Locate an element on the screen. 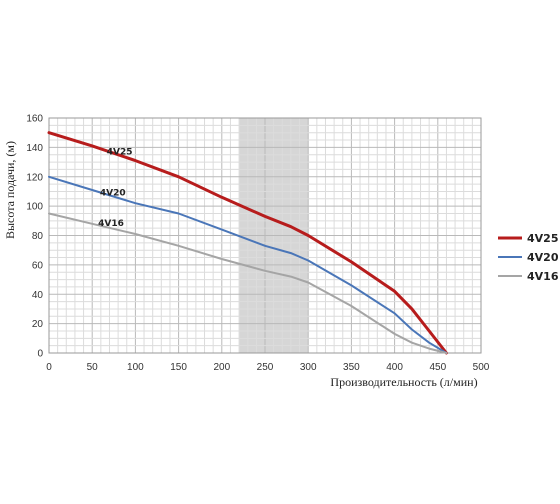 This screenshot has width=560, height=504. y-tick-label: 120 is located at coordinates (34, 177).